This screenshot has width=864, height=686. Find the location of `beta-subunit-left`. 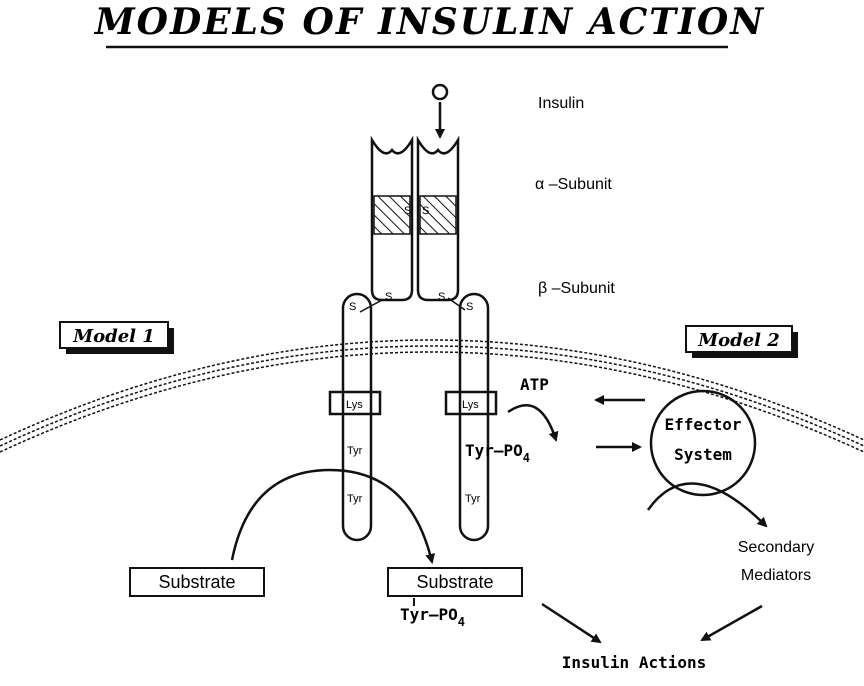

beta-subunit-left is located at coordinates (357, 417).